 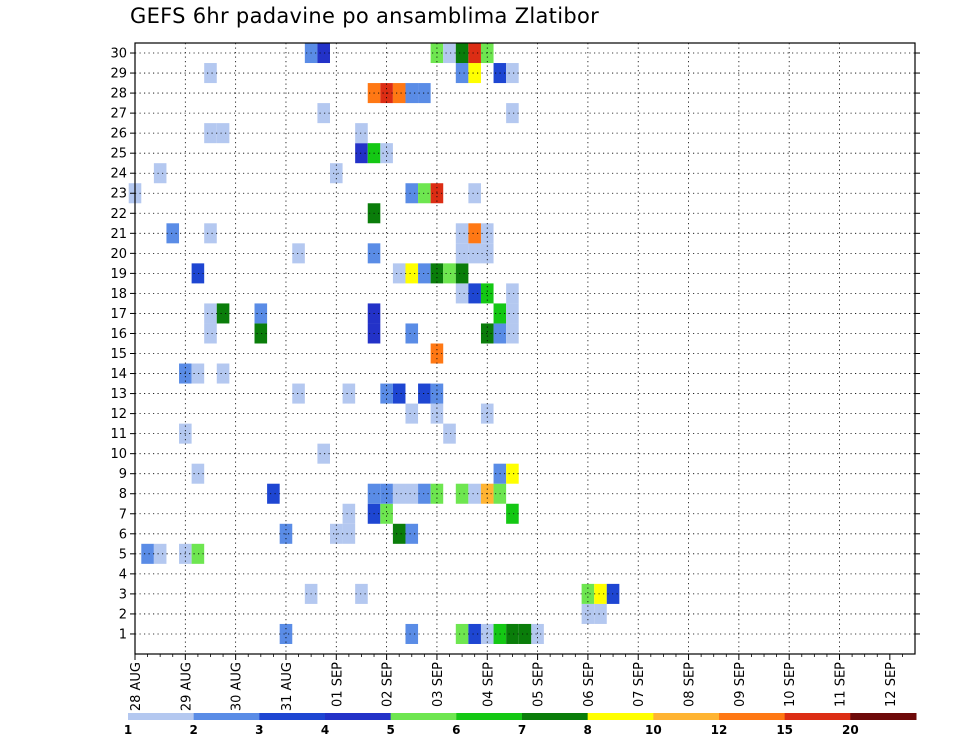 What do you see at coordinates (587, 730) in the screenshot?
I see `colorbar-label: 8` at bounding box center [587, 730].